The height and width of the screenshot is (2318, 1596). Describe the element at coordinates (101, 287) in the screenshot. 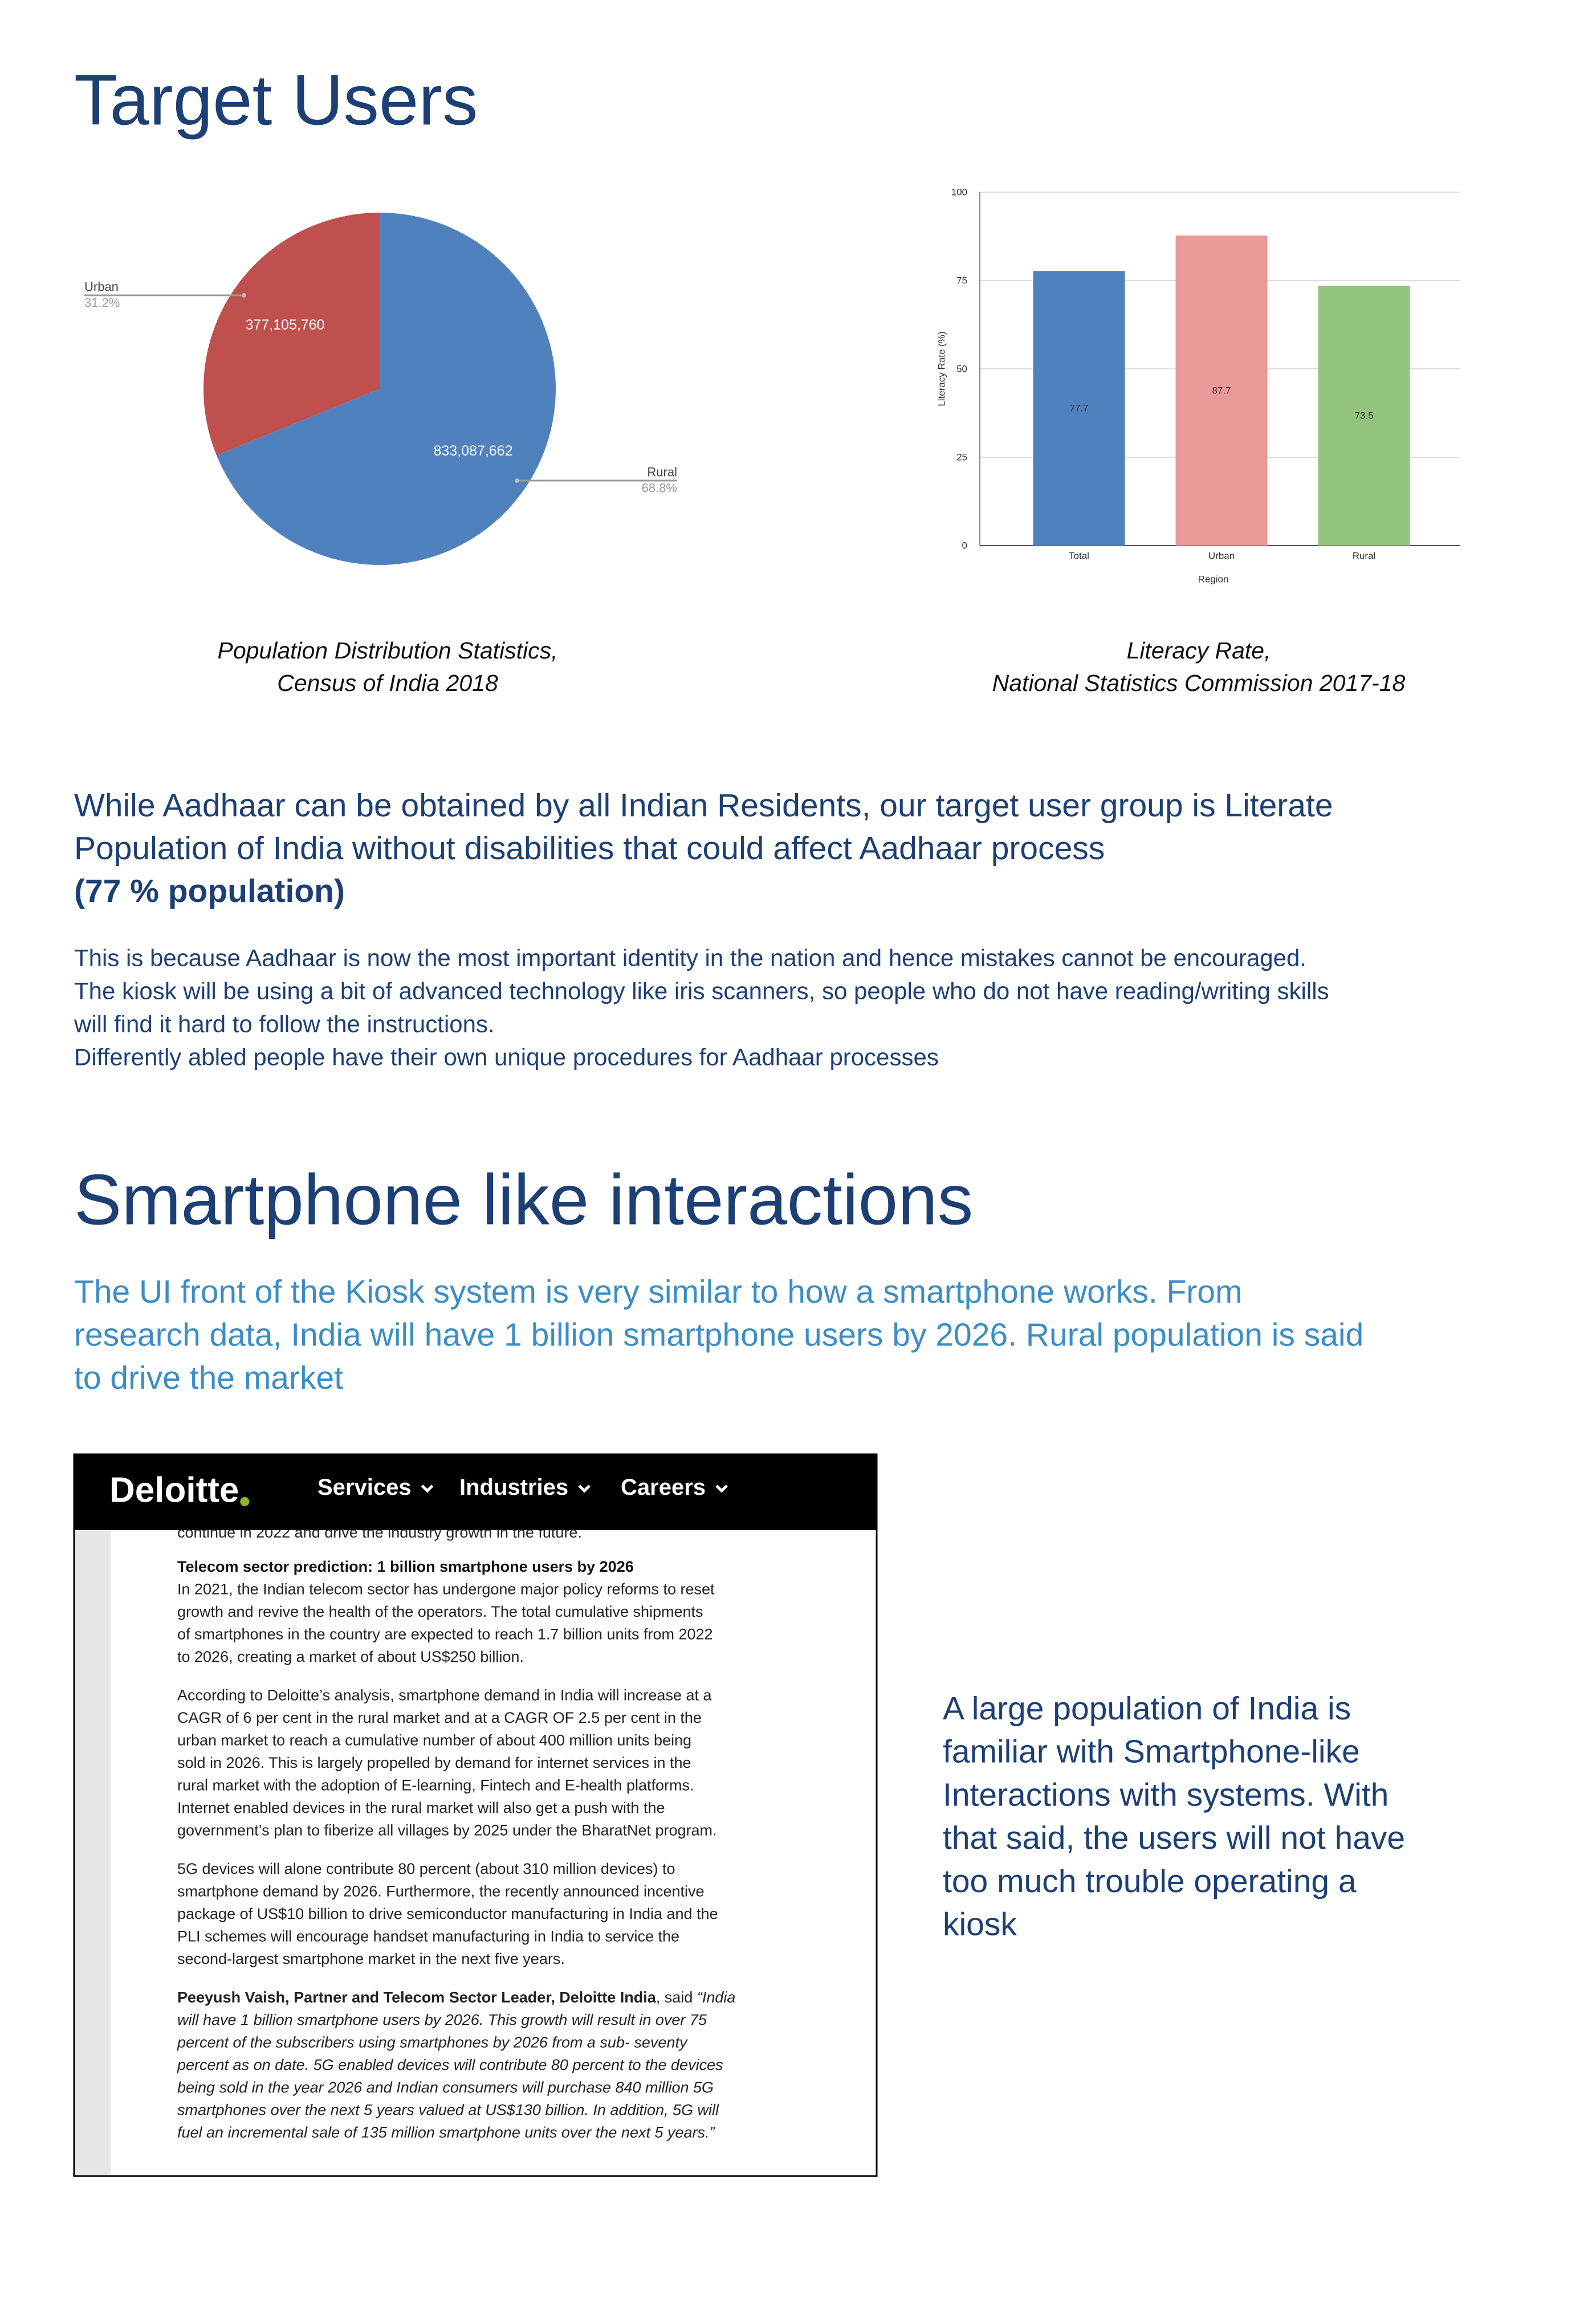

I see `legend-label: Urban` at that location.